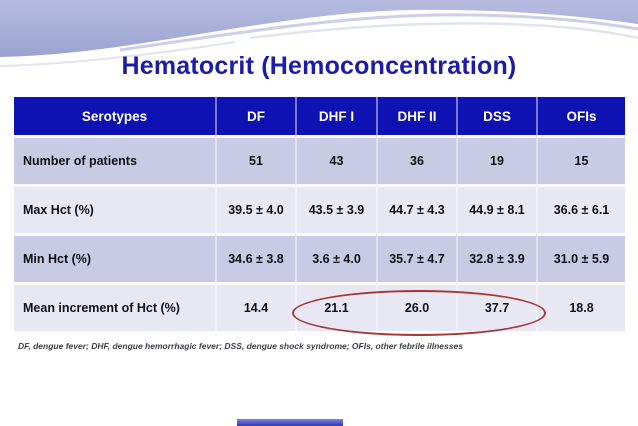  What do you see at coordinates (114, 306) in the screenshot?
I see `row-label: Mean increment of Hct (%)` at bounding box center [114, 306].